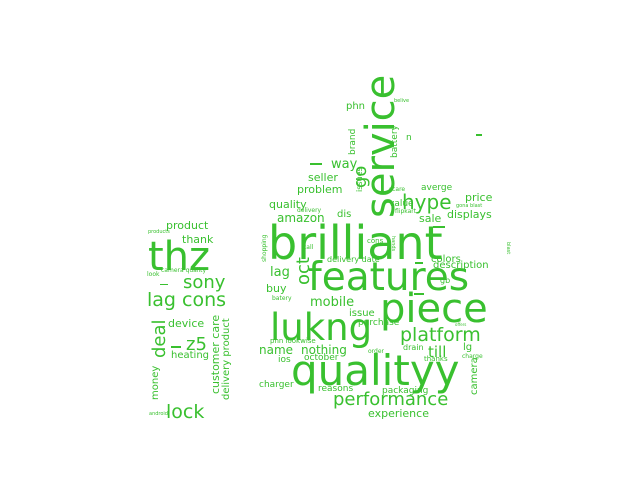 The image size is (640, 480). I want to click on word-n: n, so click(409, 138).